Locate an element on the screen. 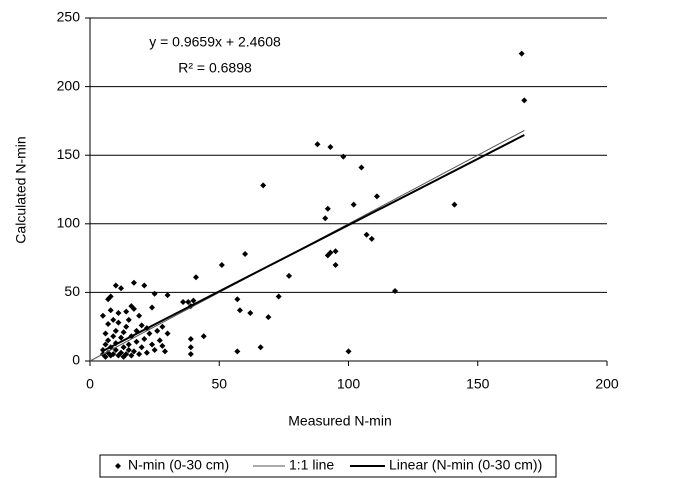 This screenshot has width=673, height=478. y-tick-label: 50 is located at coordinates (72, 291).